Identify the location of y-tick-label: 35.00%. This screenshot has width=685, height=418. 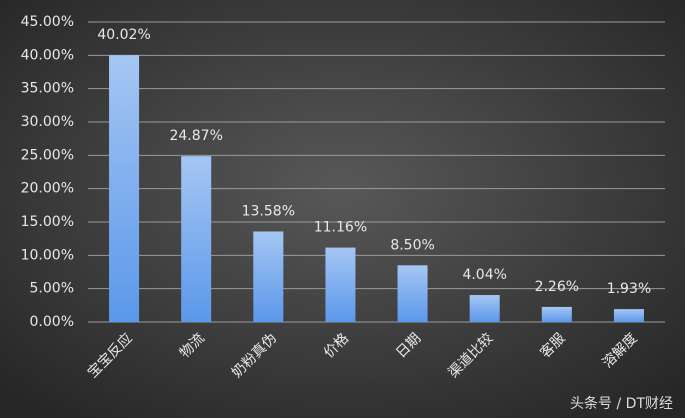
(47, 89).